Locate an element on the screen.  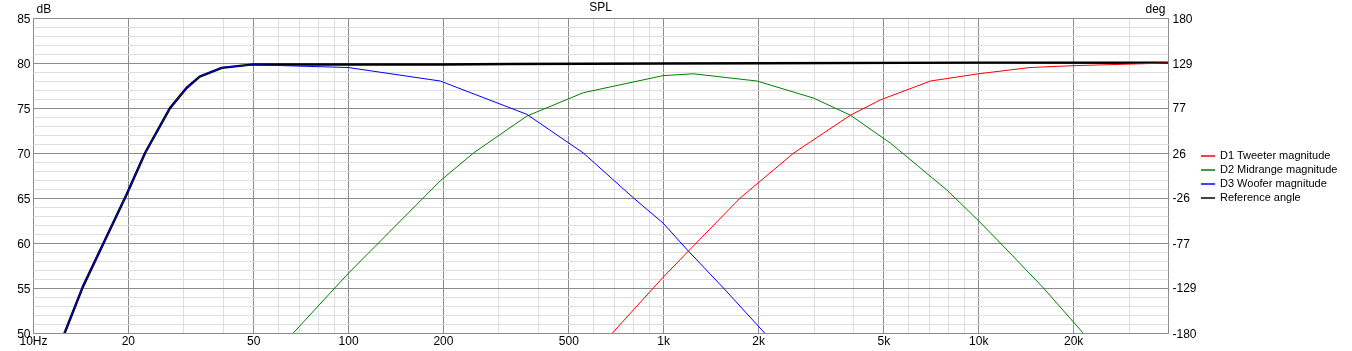
x-tick-label: 500 is located at coordinates (569, 340).